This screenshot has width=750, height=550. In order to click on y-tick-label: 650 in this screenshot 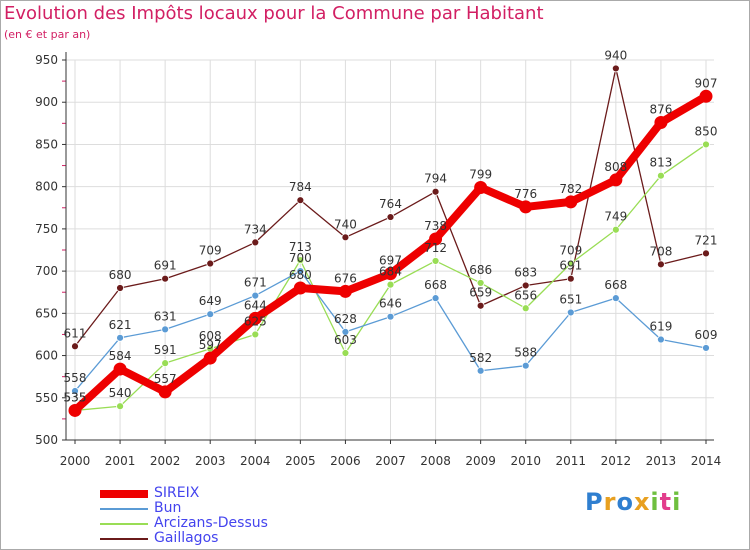, I will do `click(46, 313)`.